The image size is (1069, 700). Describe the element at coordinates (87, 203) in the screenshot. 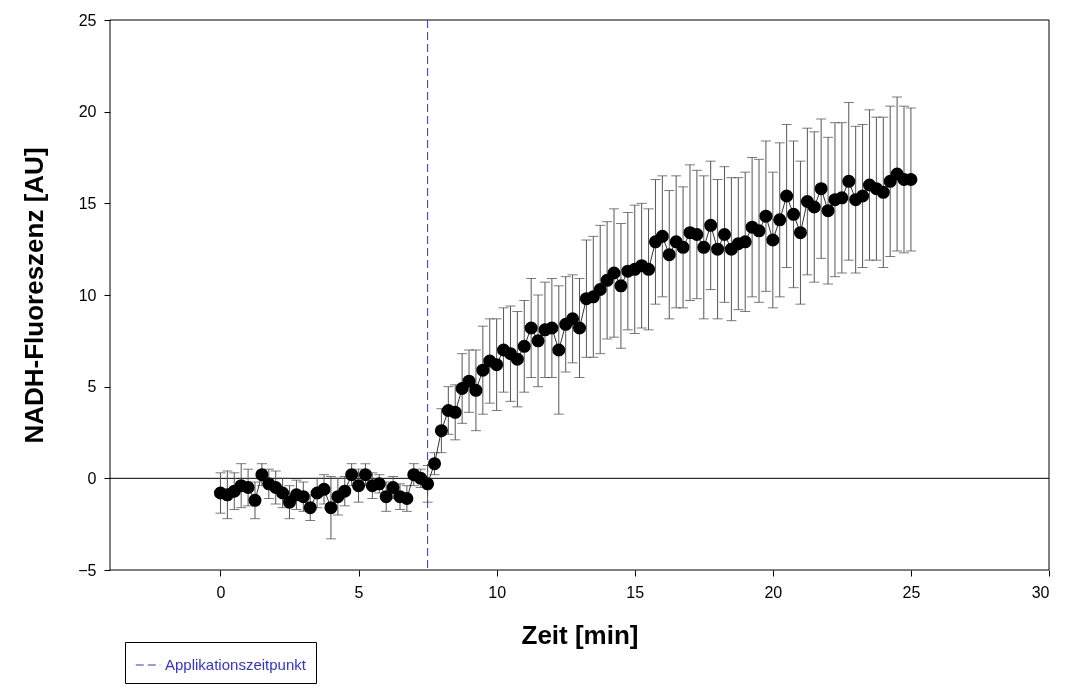

I see `y-tick-label: 15` at that location.